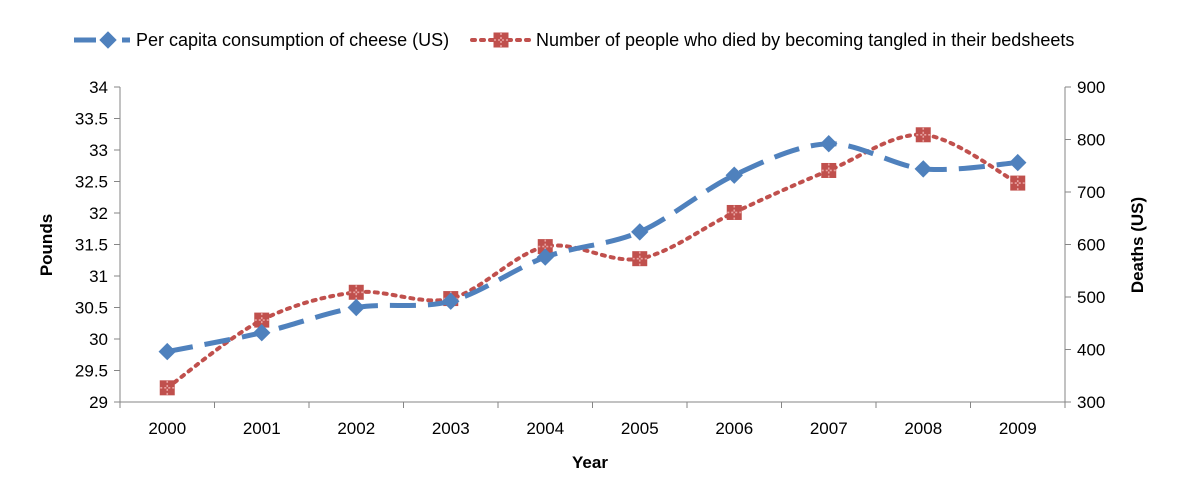  Describe the element at coordinates (734, 428) in the screenshot. I see `x-tick-label: 2006` at that location.